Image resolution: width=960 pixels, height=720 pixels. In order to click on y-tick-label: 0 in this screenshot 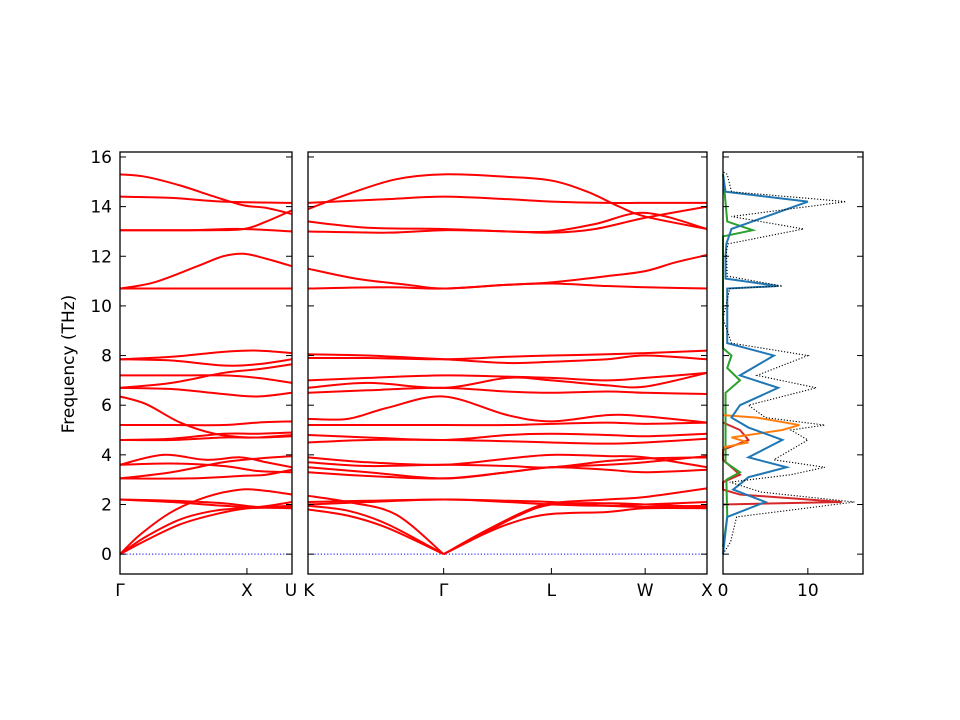, I will do `click(106, 555)`.